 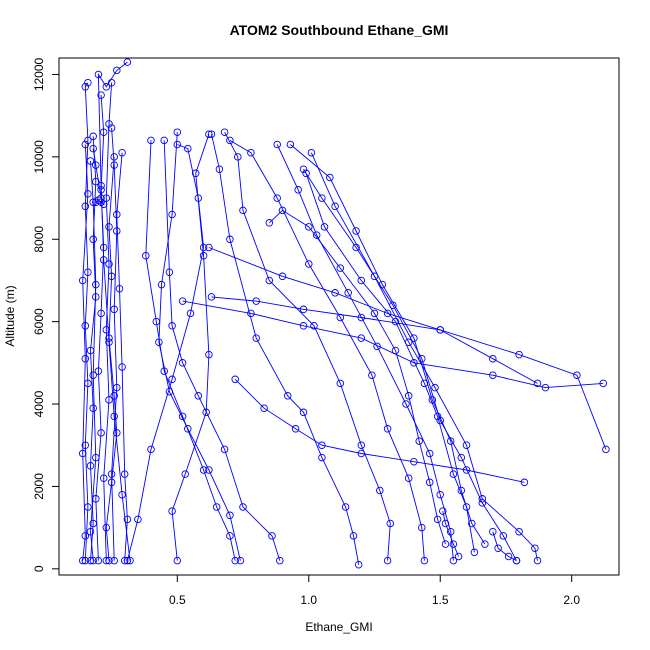 I want to click on y-tick-label: 10000, so click(x=39, y=157).